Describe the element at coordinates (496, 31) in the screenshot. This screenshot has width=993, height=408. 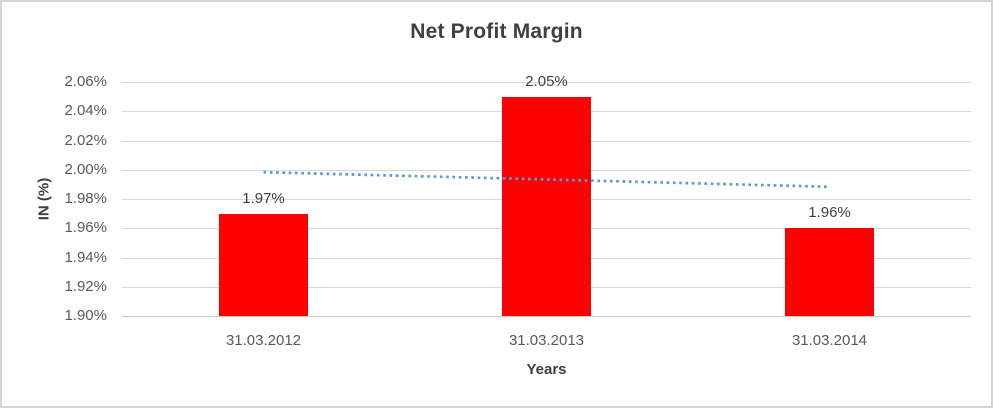
I see `chart-title: Net Profit Margin` at that location.